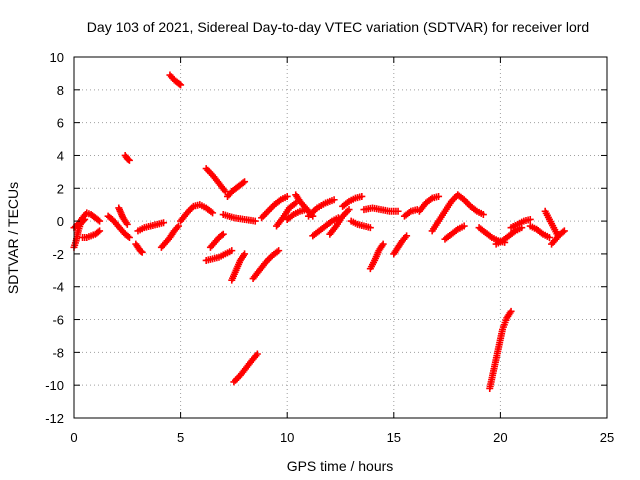  What do you see at coordinates (500, 437) in the screenshot?
I see `x-tick-label: 20` at bounding box center [500, 437].